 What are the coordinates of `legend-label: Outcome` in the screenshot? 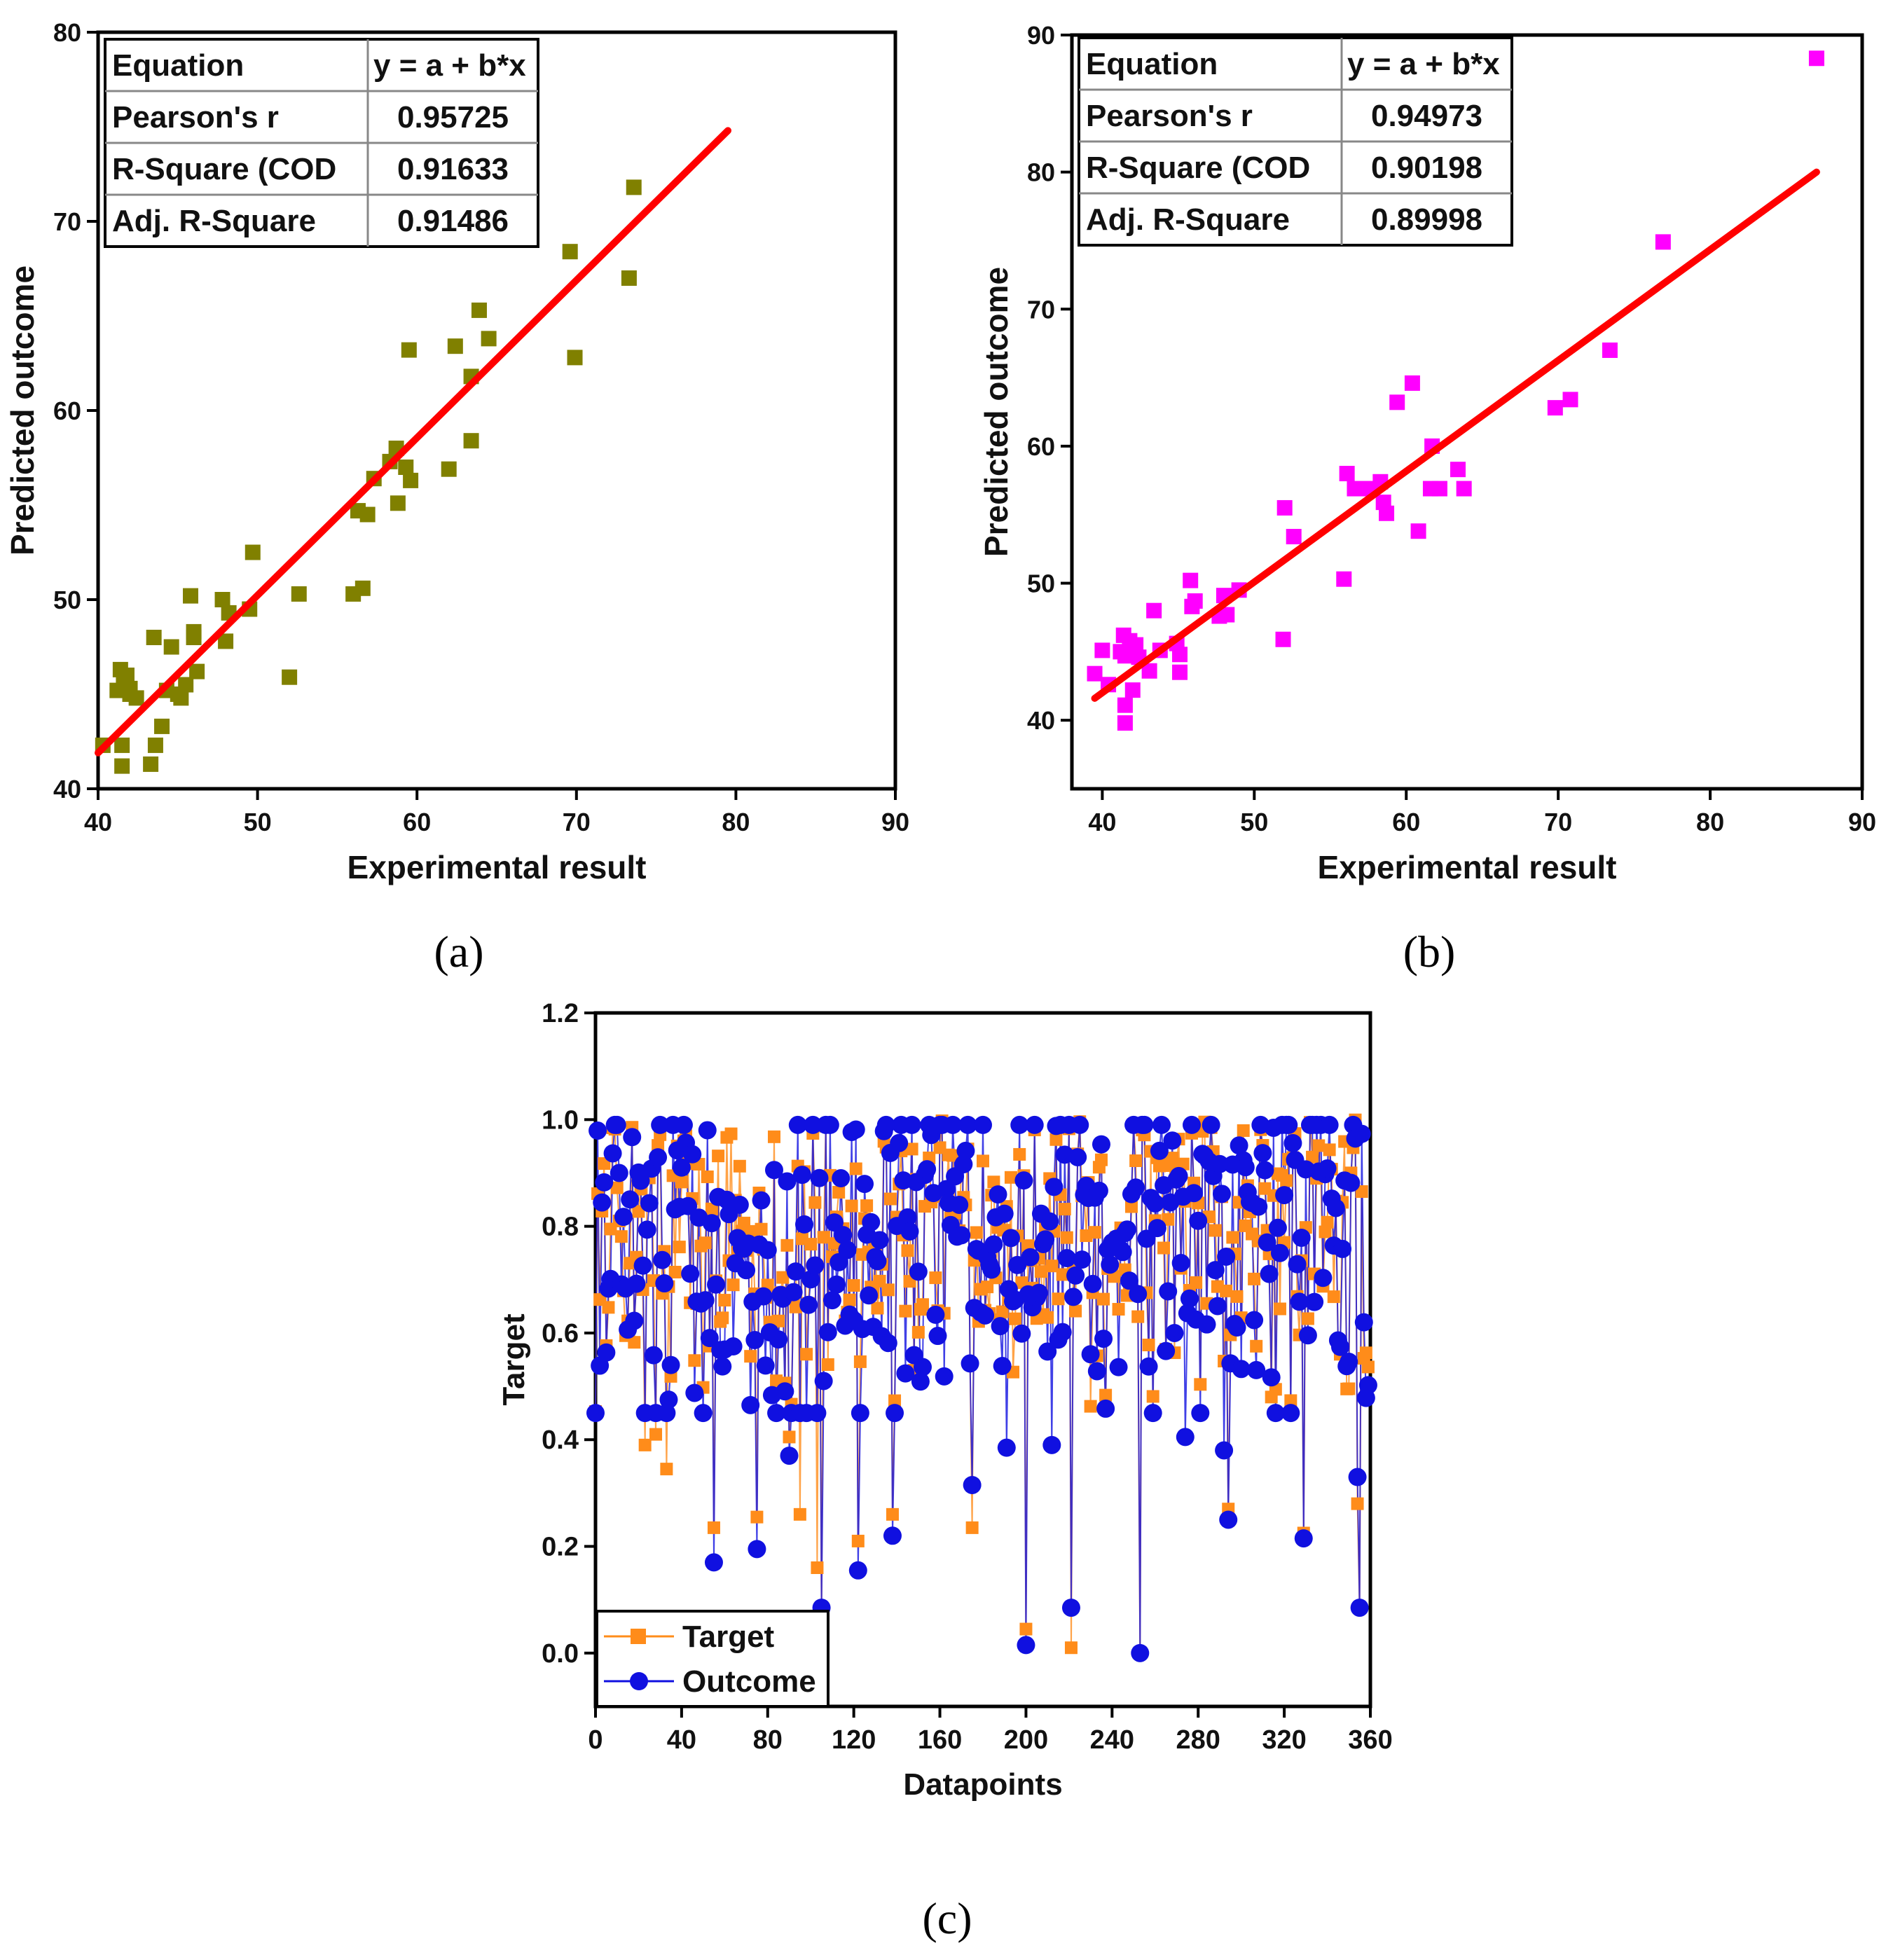 It's located at (749, 1681).